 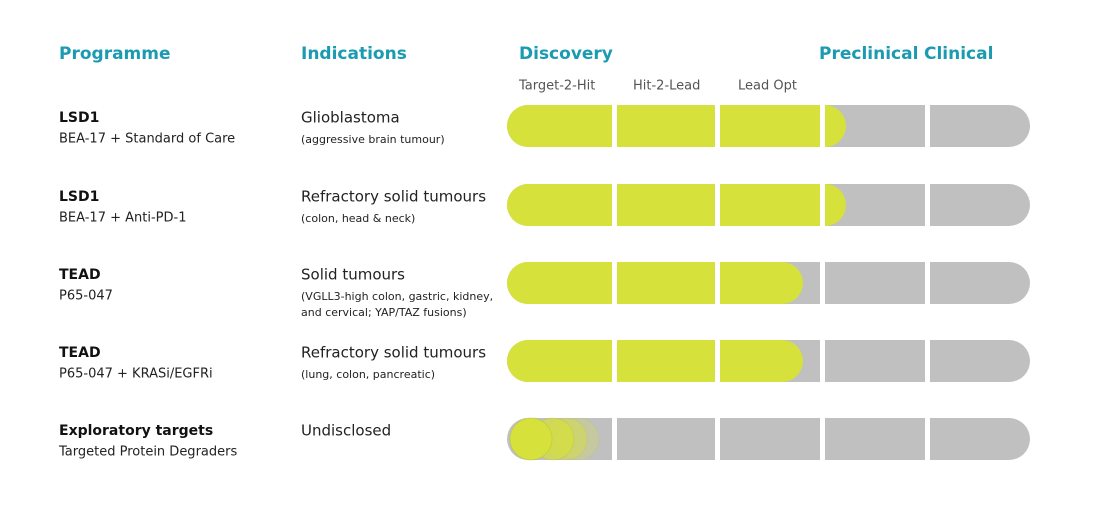 What do you see at coordinates (358, 218) in the screenshot?
I see `indication-detail: (colon, head & neck)` at bounding box center [358, 218].